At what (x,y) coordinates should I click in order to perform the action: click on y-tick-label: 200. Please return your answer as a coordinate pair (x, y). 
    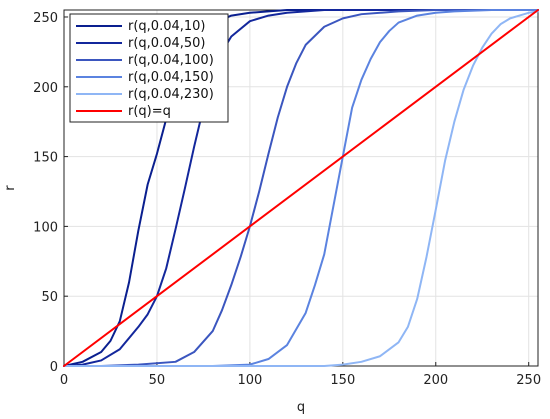
    Looking at the image, I should click on (45, 88).